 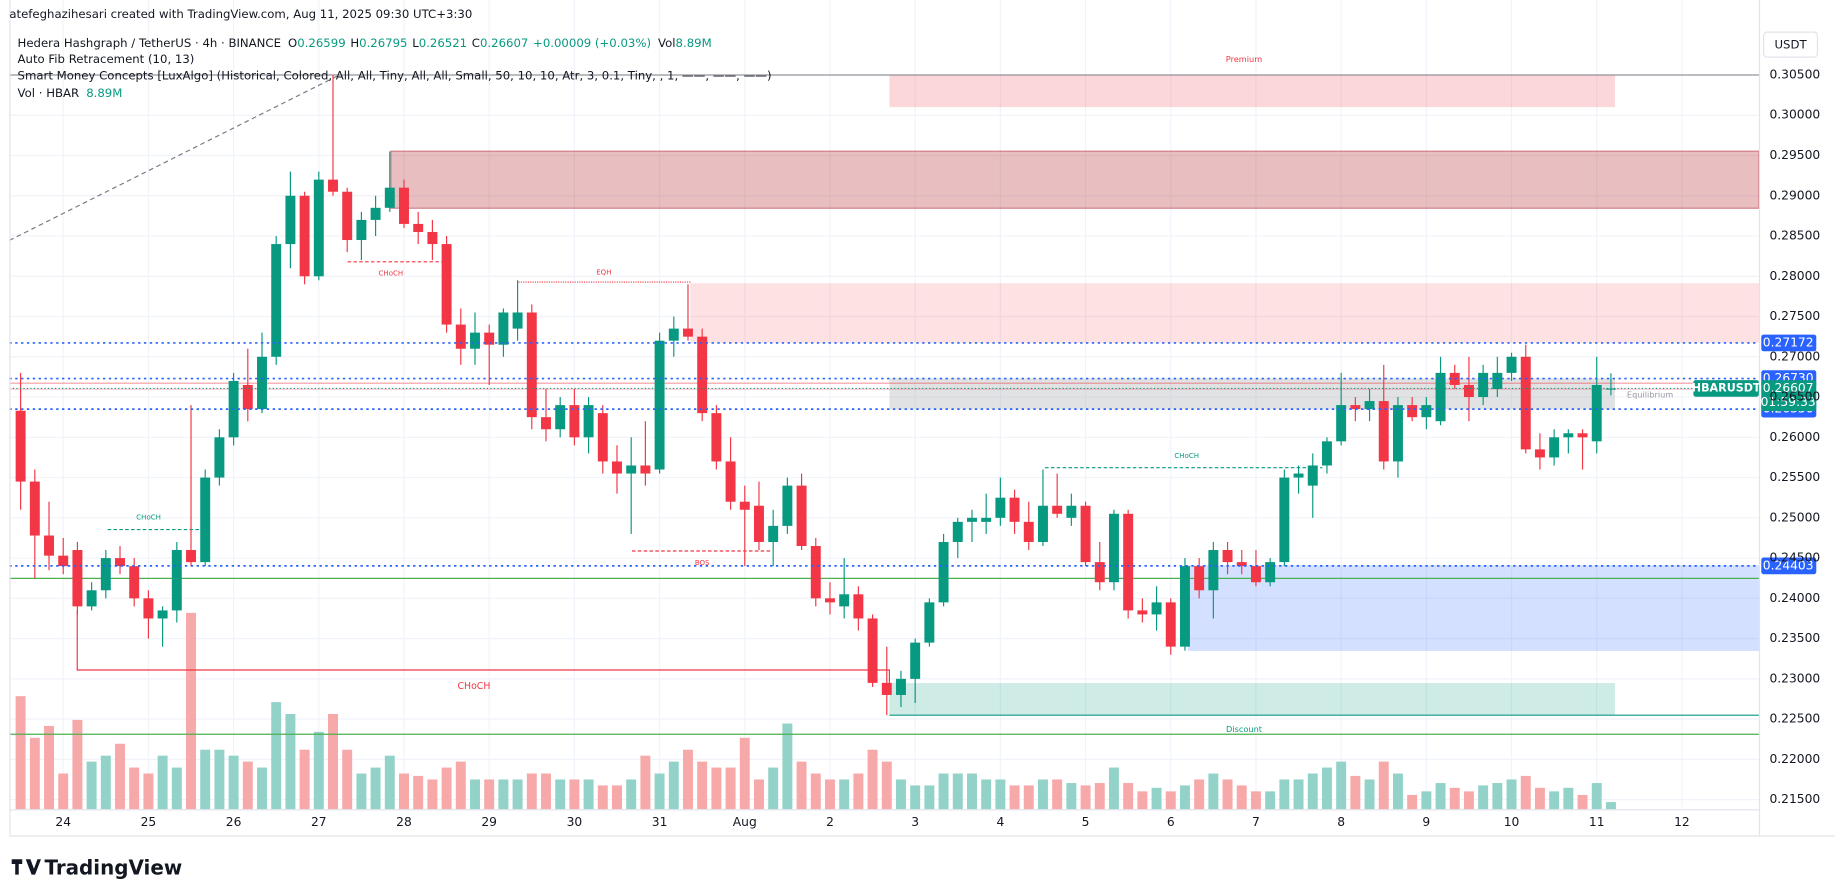 I want to click on y-tick-label: 0.25500, so click(x=1794, y=476).